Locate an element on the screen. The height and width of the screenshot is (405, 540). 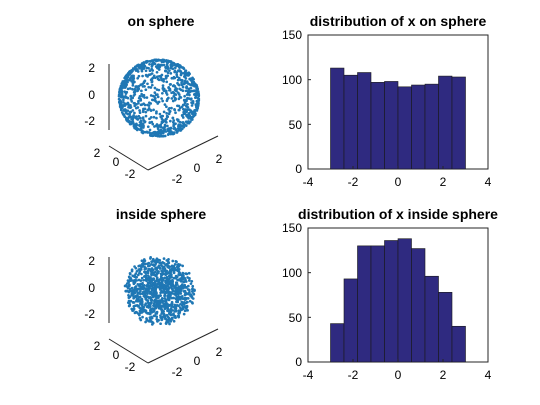
bars is located at coordinates (398, 118).